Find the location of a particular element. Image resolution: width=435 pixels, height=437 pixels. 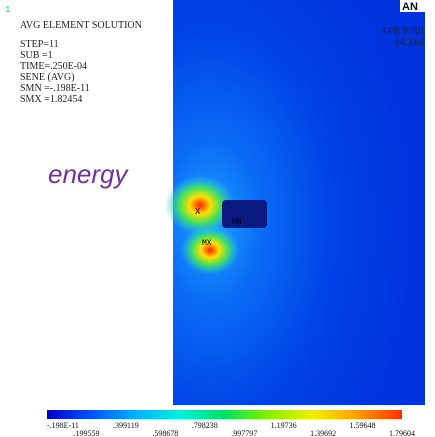

time: 14:34:5 is located at coordinates (409, 42).